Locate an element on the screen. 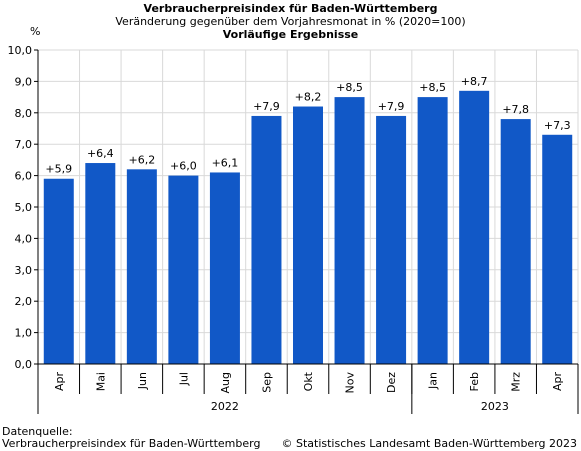 Image resolution: width=581 pixels, height=451 pixels. x-tick-label: Mai is located at coordinates (100, 381).